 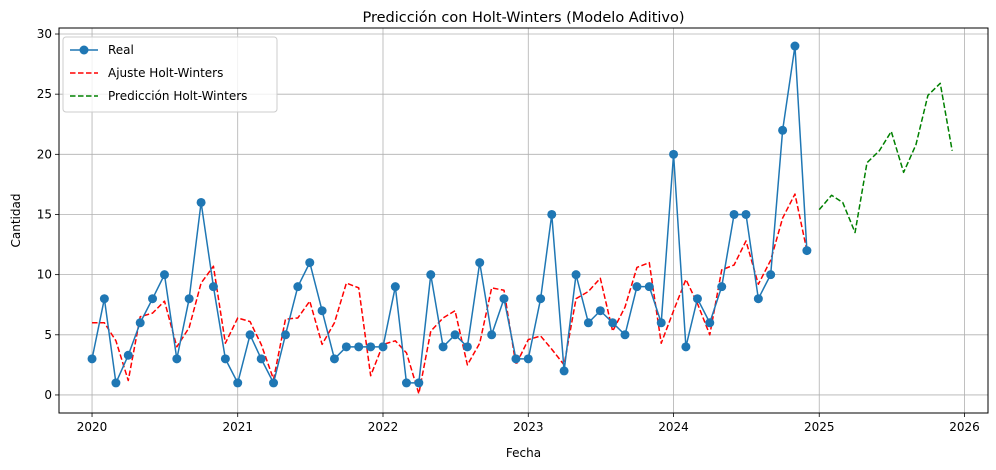 I want to click on x-tick-label: 2026, so click(x=964, y=427).